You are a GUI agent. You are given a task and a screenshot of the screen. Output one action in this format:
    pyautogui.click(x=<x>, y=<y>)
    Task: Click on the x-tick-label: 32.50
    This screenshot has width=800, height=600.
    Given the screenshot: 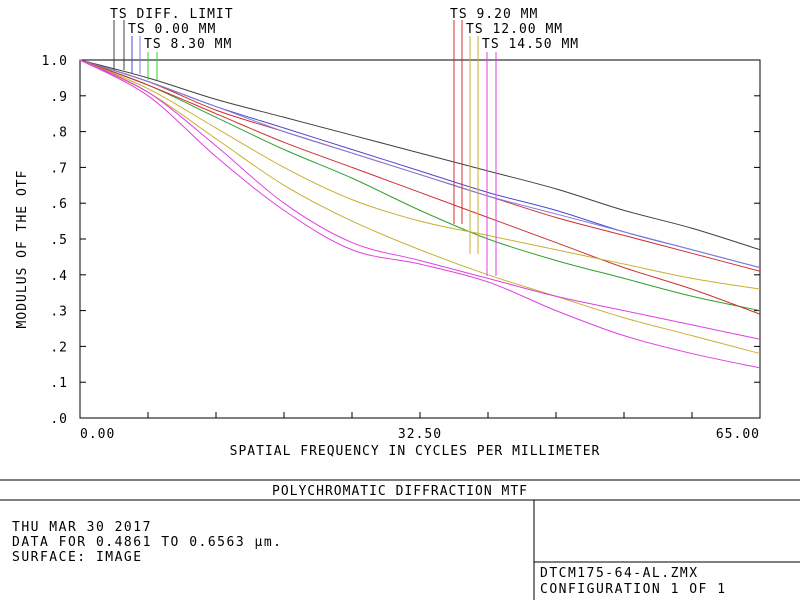 What is the action you would take?
    pyautogui.click(x=420, y=434)
    